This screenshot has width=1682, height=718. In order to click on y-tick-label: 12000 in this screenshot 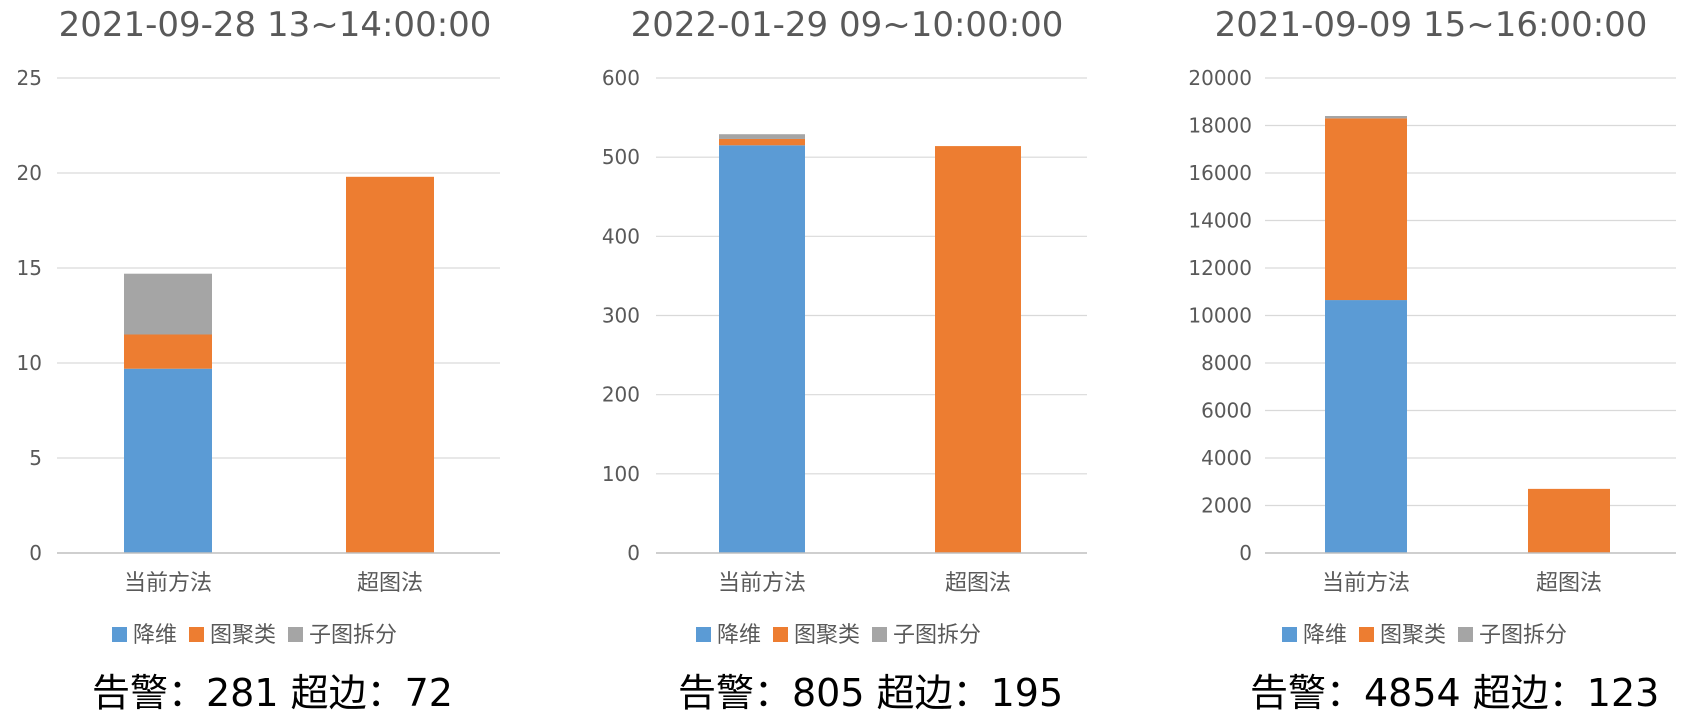, I will do `click(1220, 268)`.